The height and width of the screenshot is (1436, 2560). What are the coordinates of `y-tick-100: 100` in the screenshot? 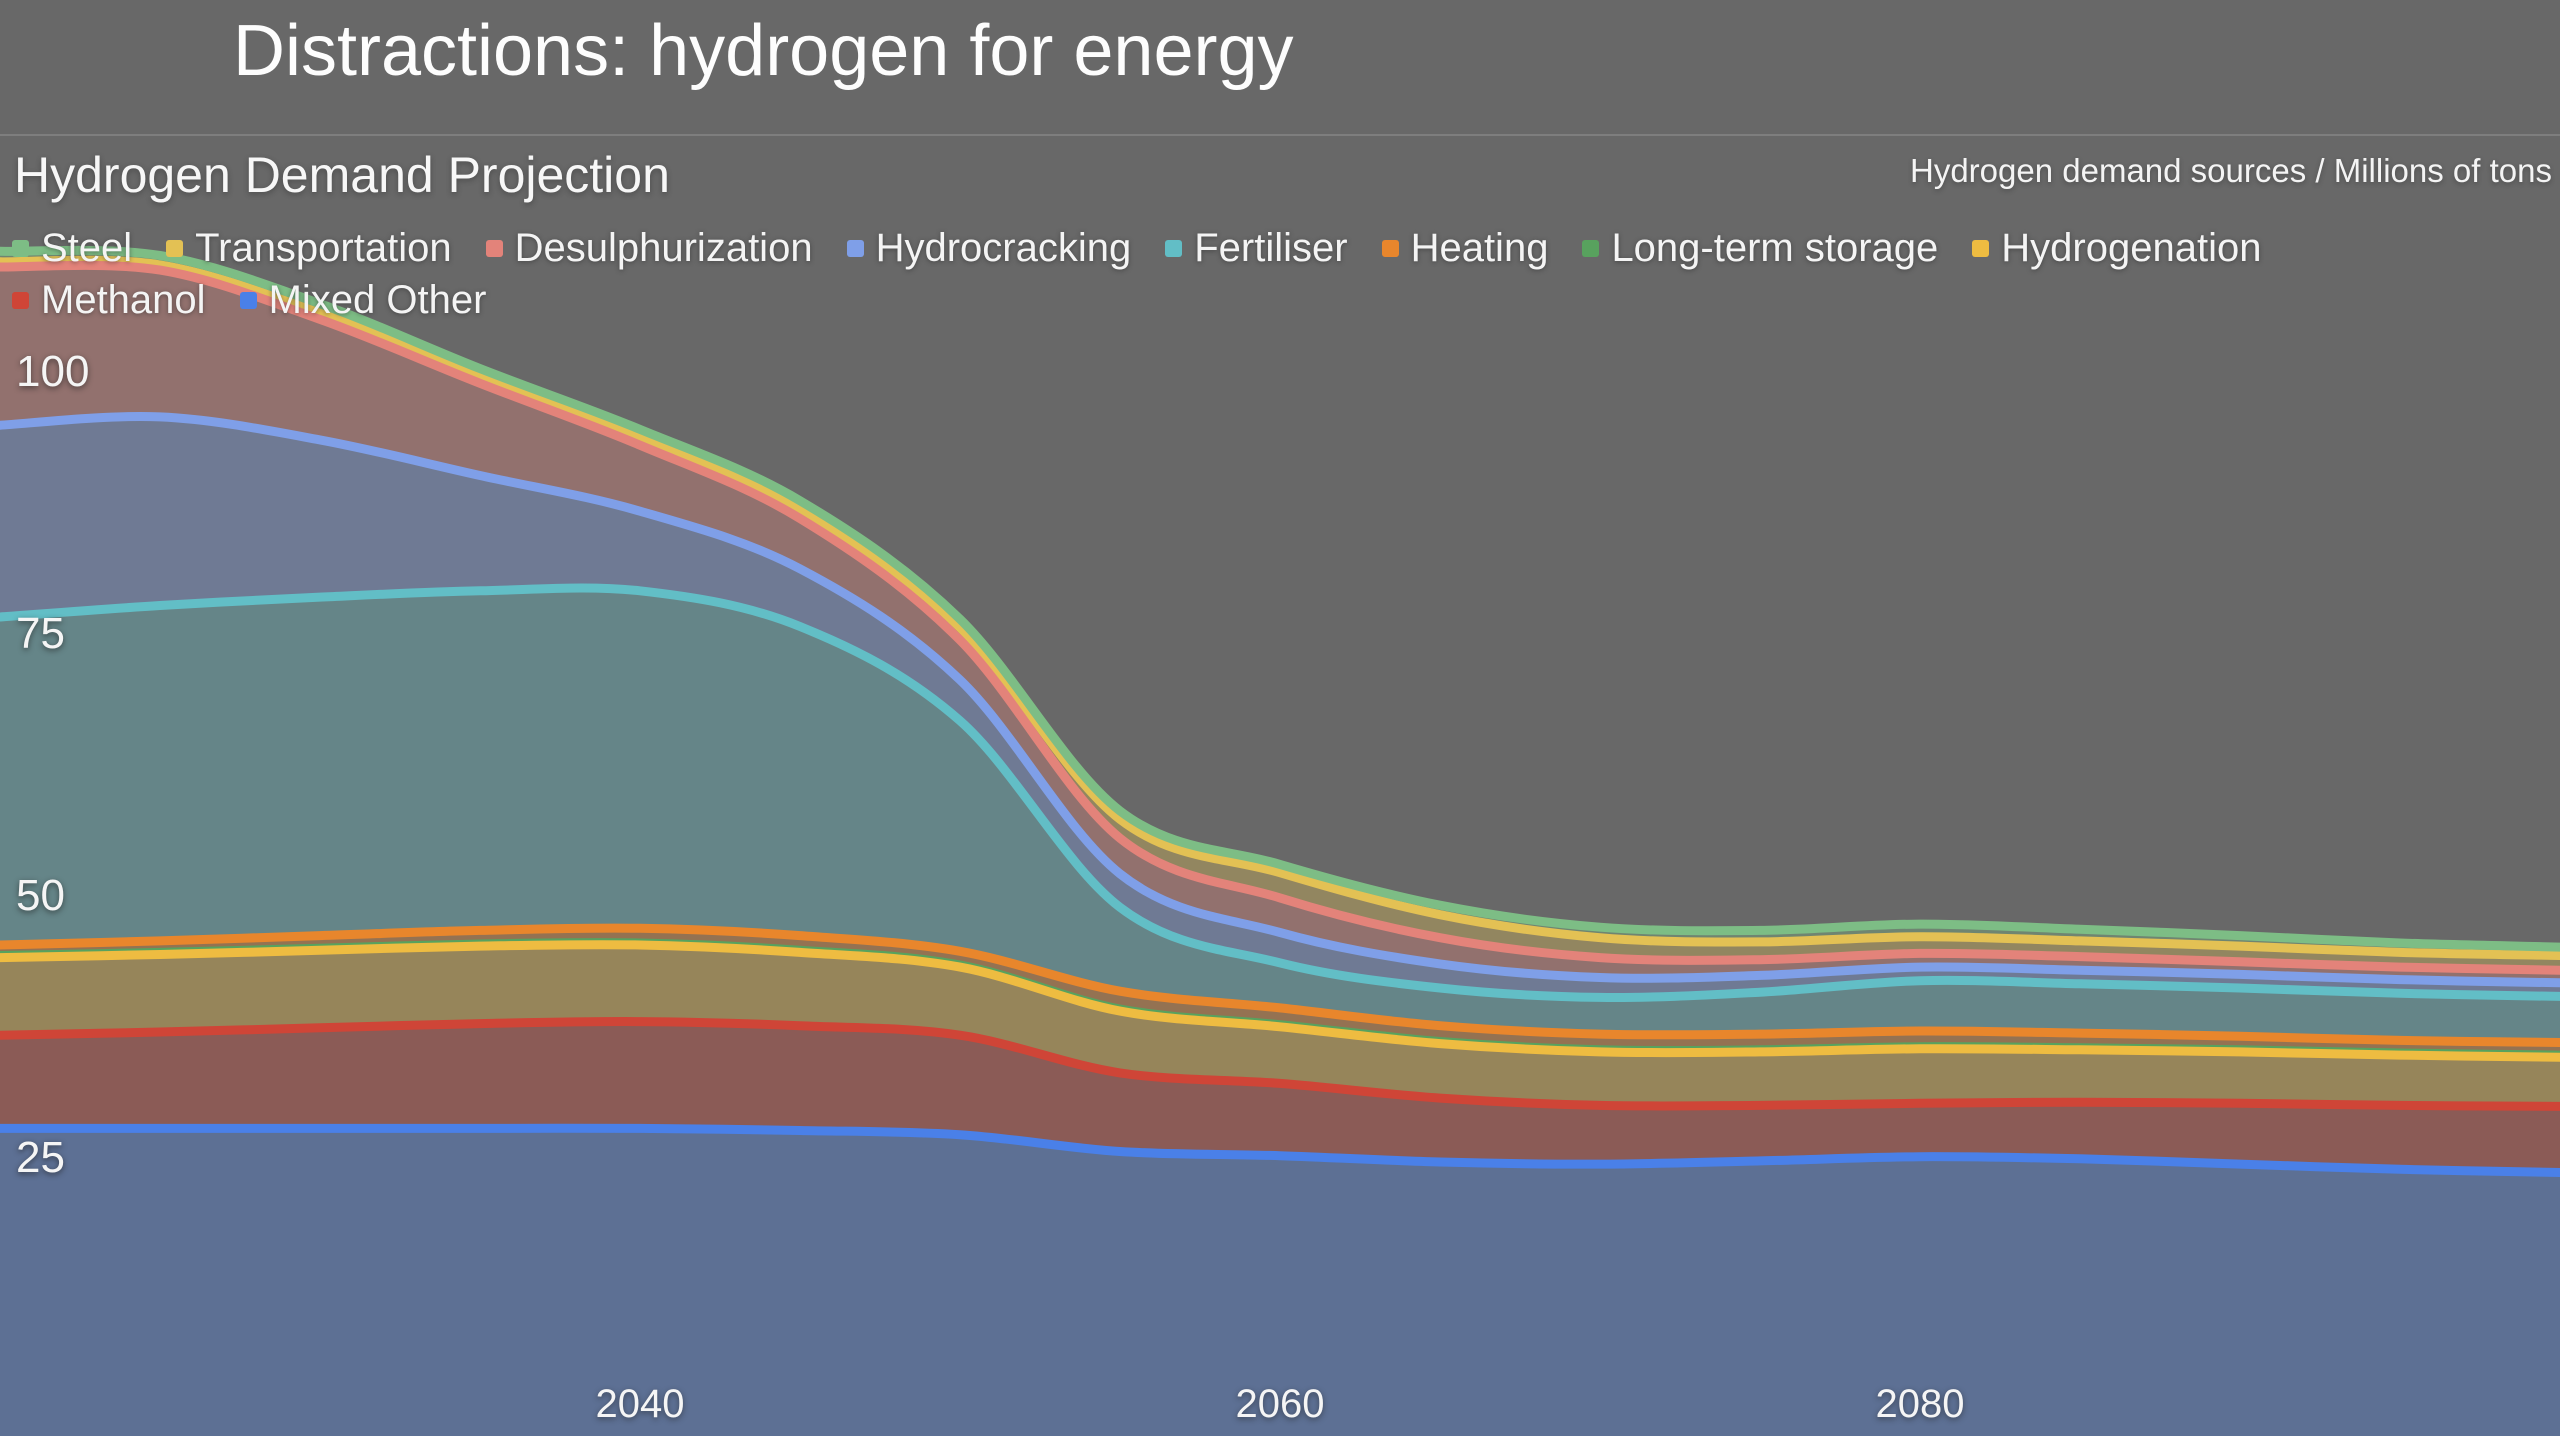 It's located at (53, 371).